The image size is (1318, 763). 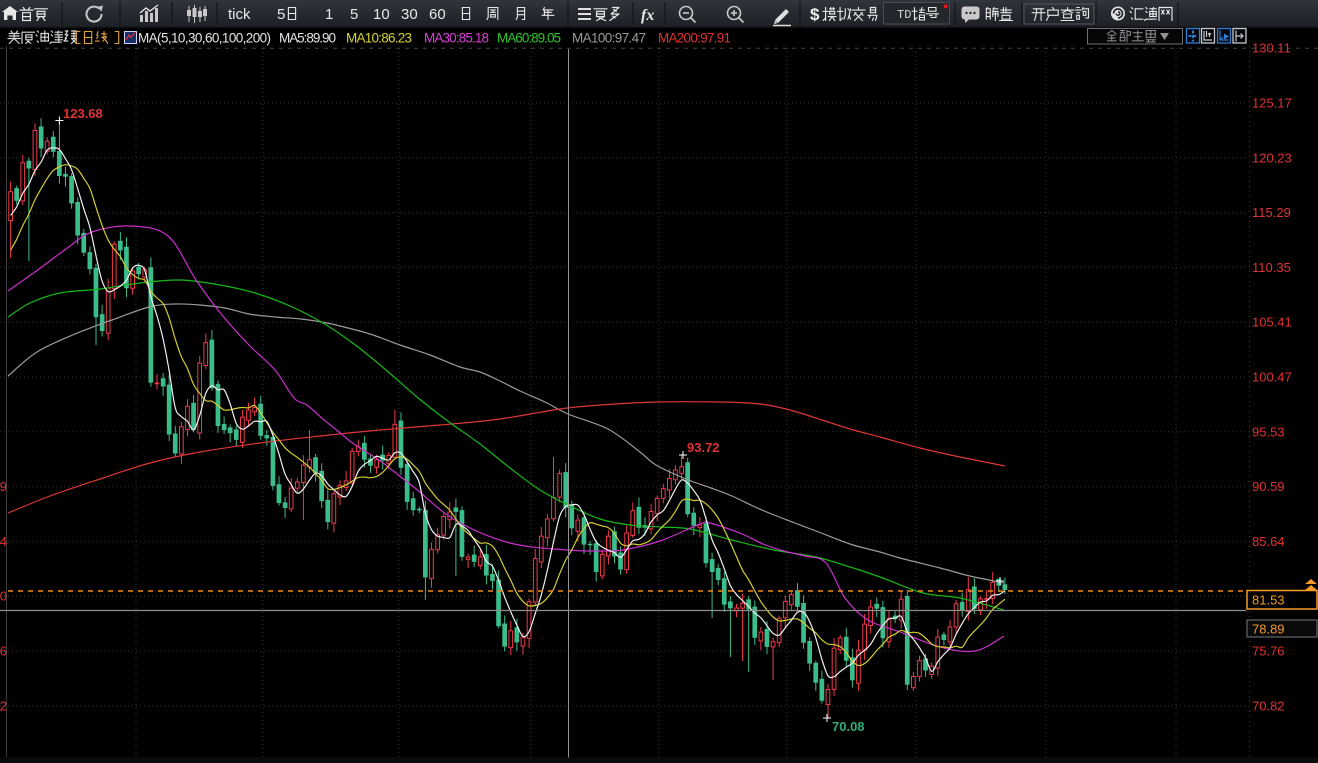 What do you see at coordinates (703, 447) in the screenshot?
I see `svg-text: 93.72` at bounding box center [703, 447].